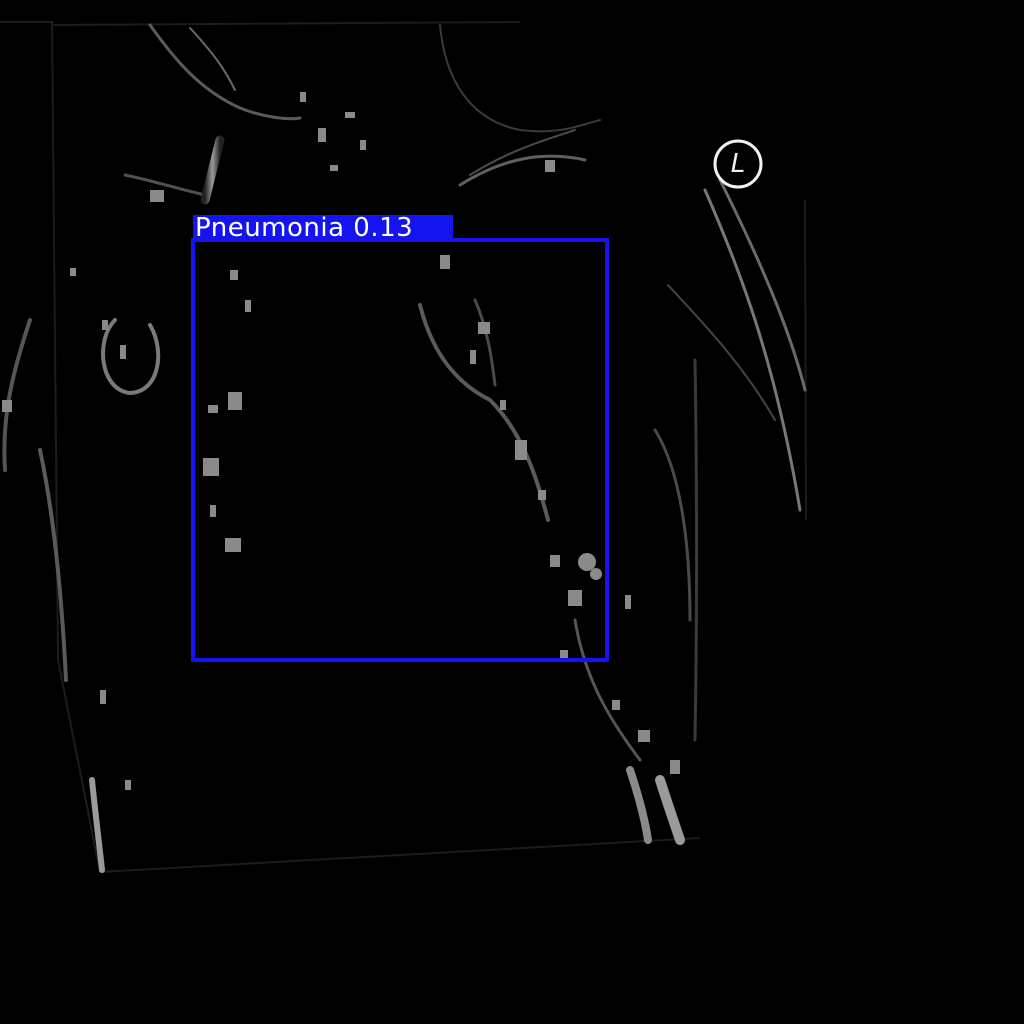  I want to click on side-marker-text: L, so click(738, 164).